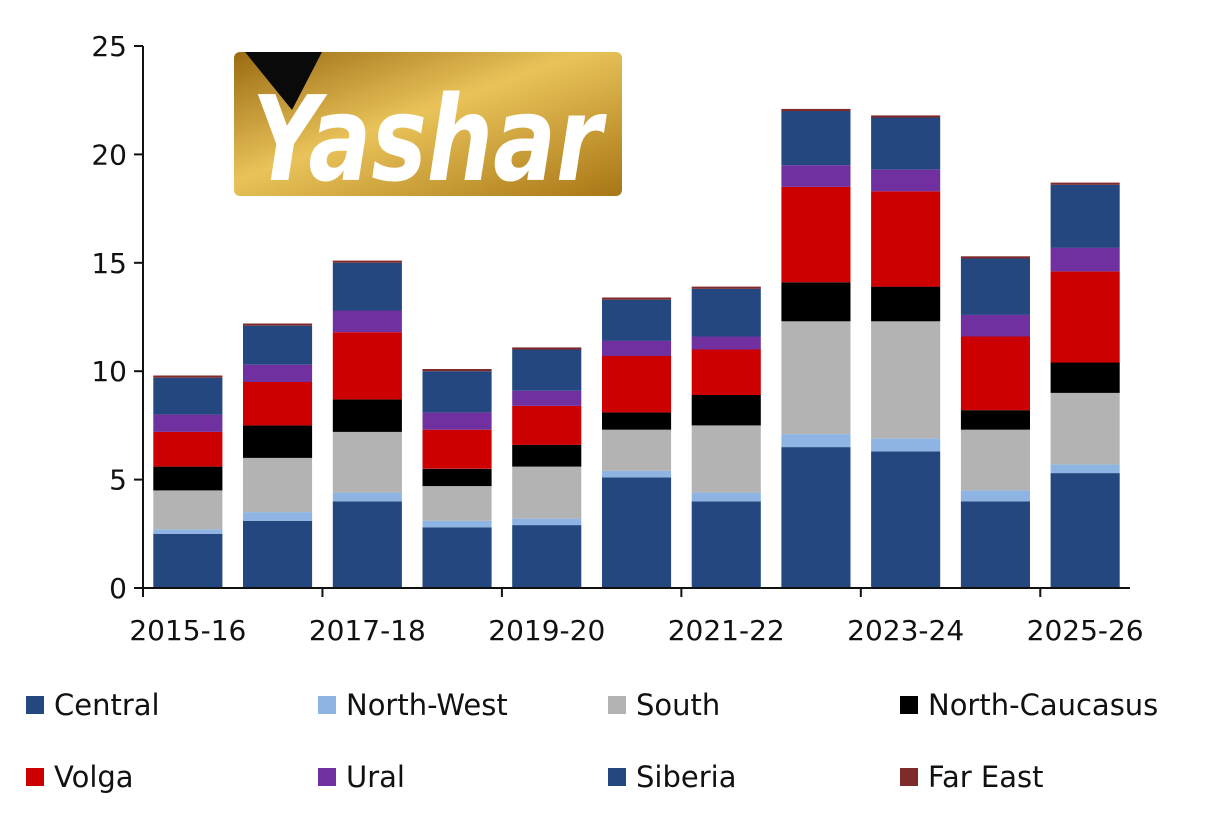  I want to click on legend-item-ural: Ural, so click(361, 777).